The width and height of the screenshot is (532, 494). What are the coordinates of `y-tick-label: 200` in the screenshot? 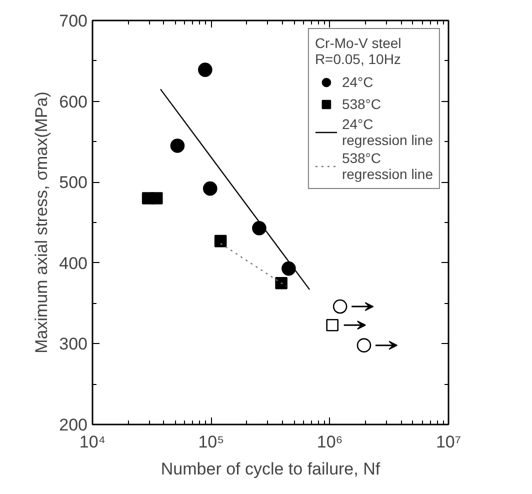 It's located at (73, 425).